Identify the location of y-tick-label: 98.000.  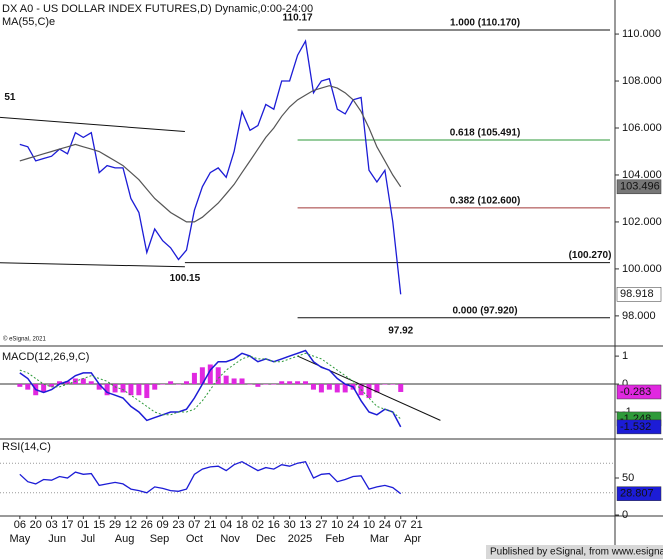
(639, 316).